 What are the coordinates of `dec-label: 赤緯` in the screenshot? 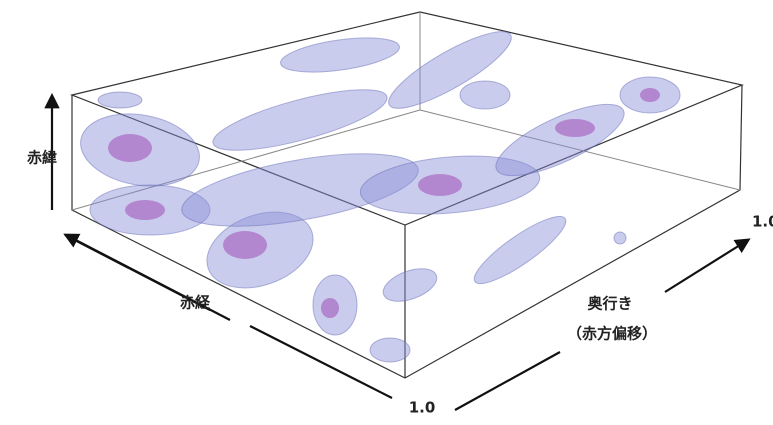 It's located at (42, 158).